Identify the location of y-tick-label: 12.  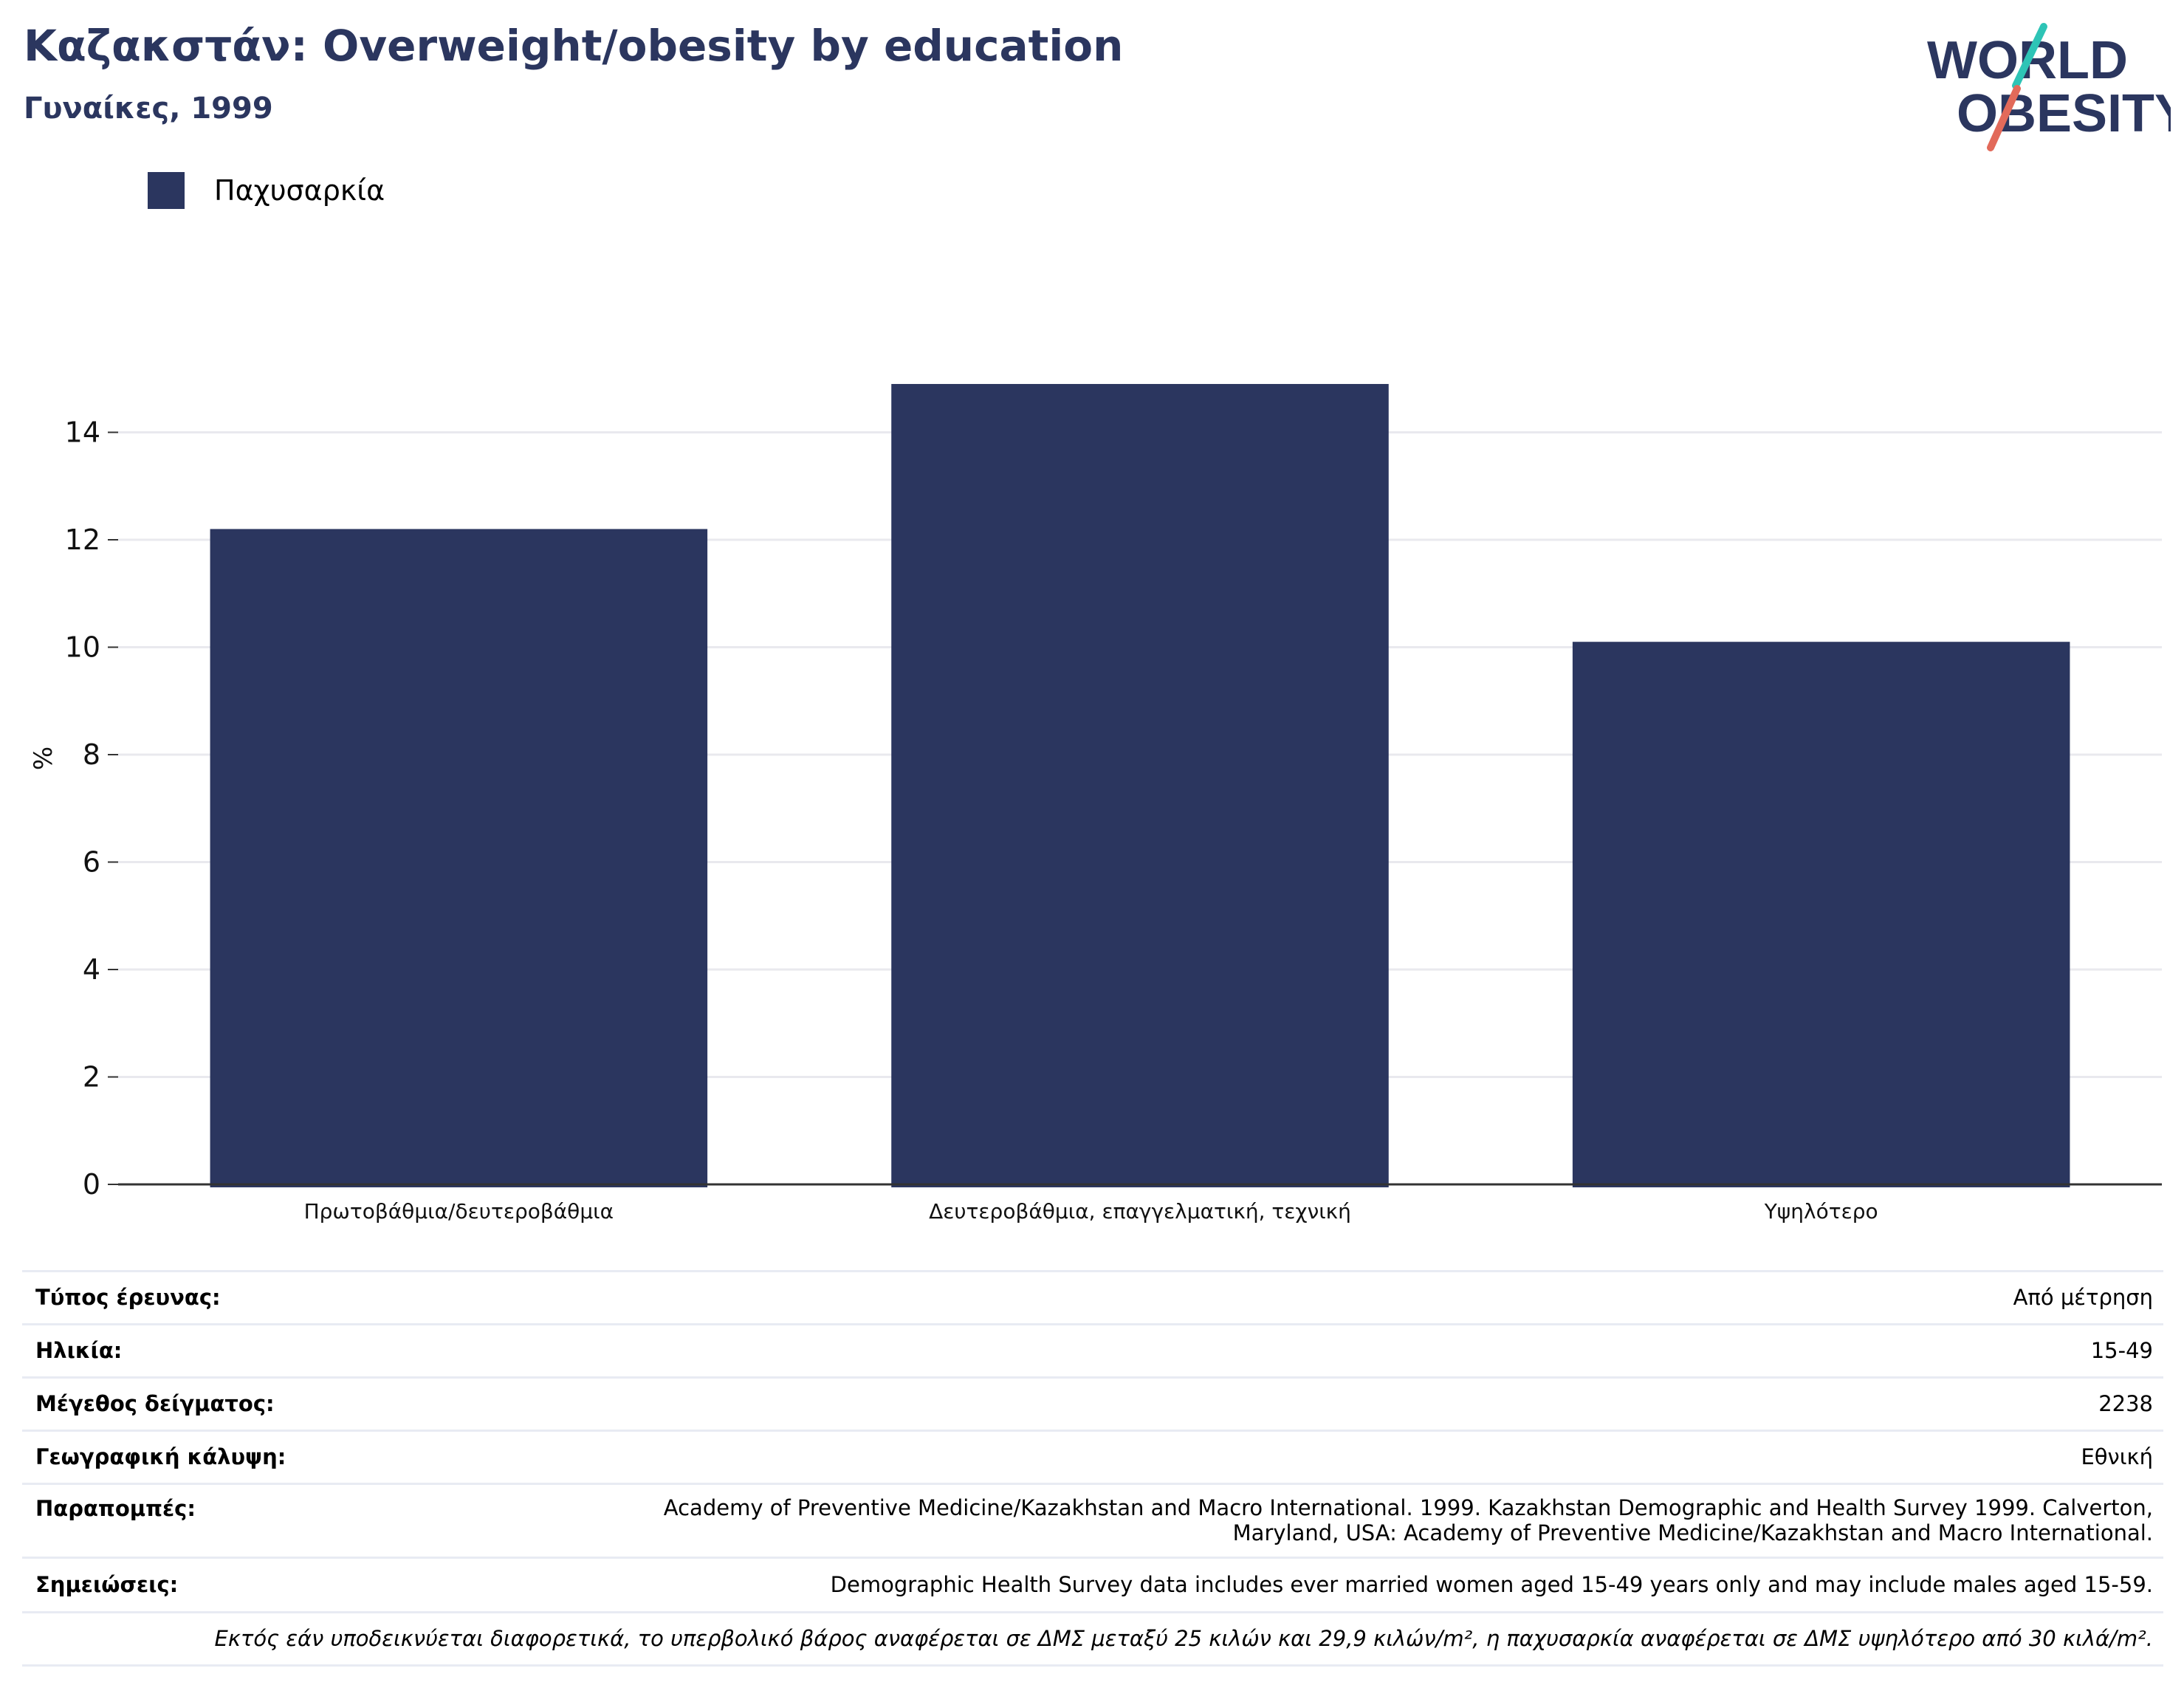
(83, 540).